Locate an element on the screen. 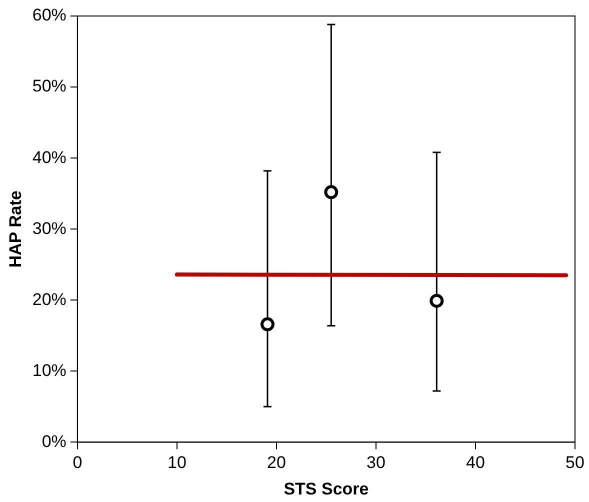 The width and height of the screenshot is (589, 502). x-tick-label: 20 is located at coordinates (276, 462).